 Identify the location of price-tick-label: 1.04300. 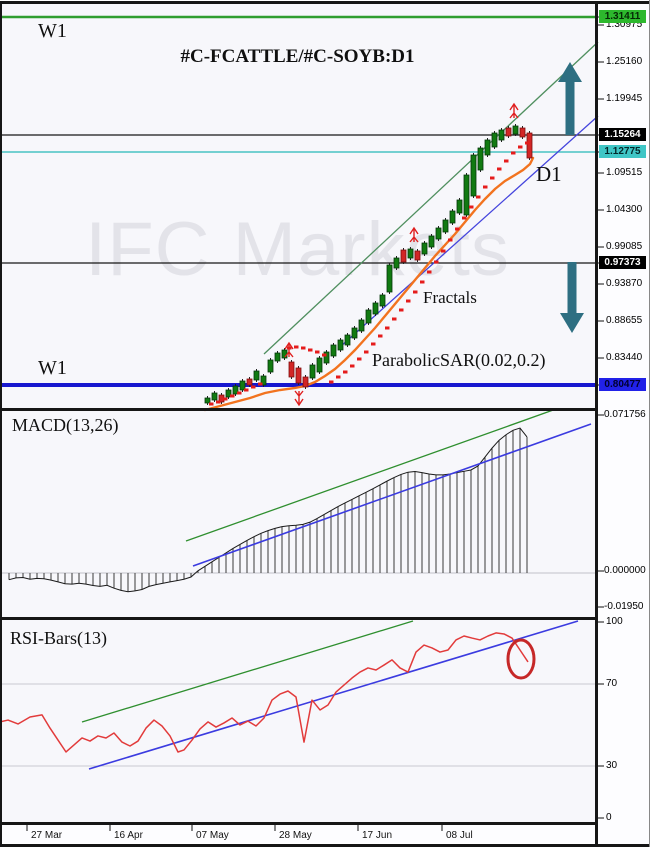
(624, 209).